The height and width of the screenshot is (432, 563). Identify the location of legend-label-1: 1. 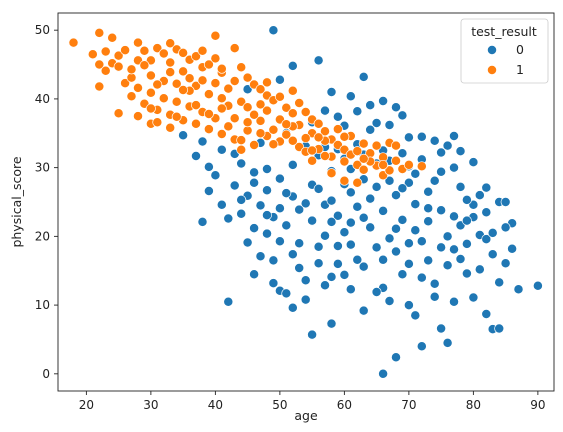
(520, 69).